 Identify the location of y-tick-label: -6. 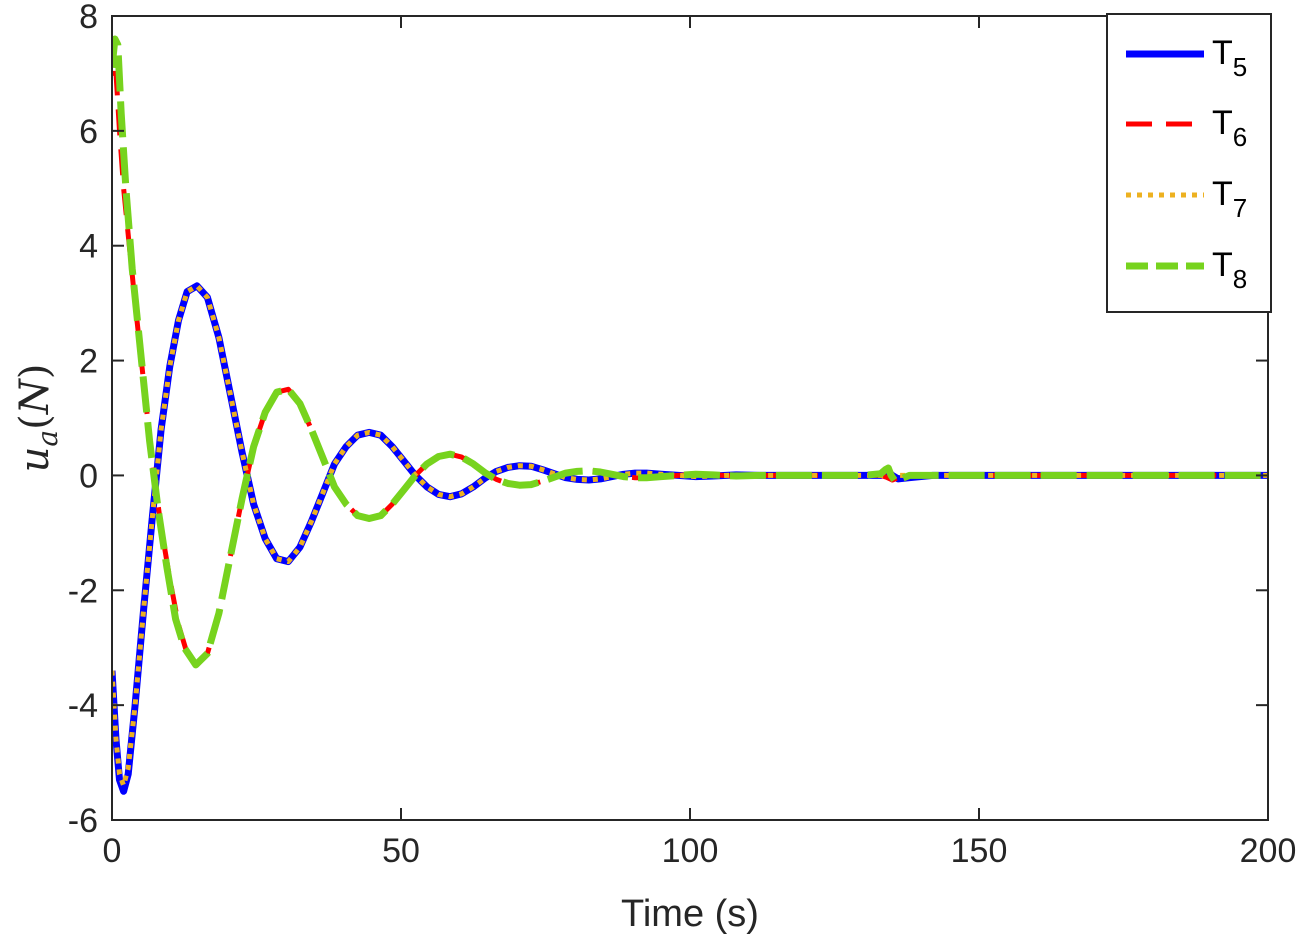
(83, 821).